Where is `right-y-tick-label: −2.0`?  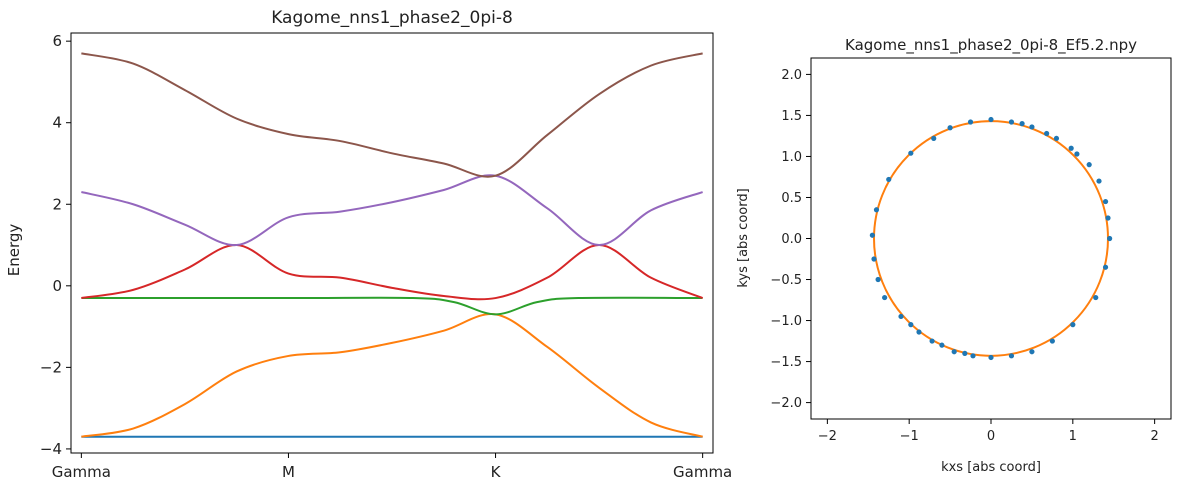
right-y-tick-label: −2.0 is located at coordinates (786, 403).